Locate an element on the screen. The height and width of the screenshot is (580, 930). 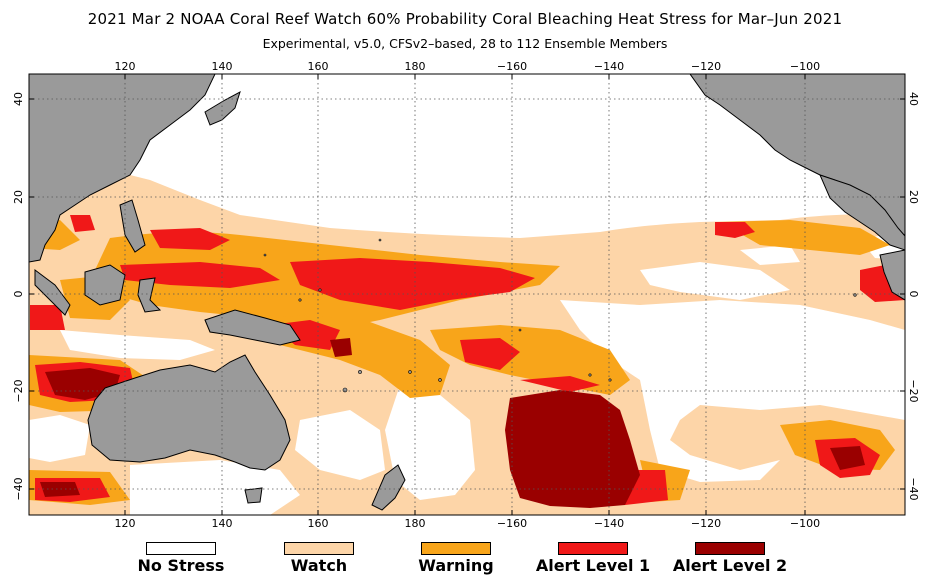
asia-landmass is located at coordinates (122, 168).